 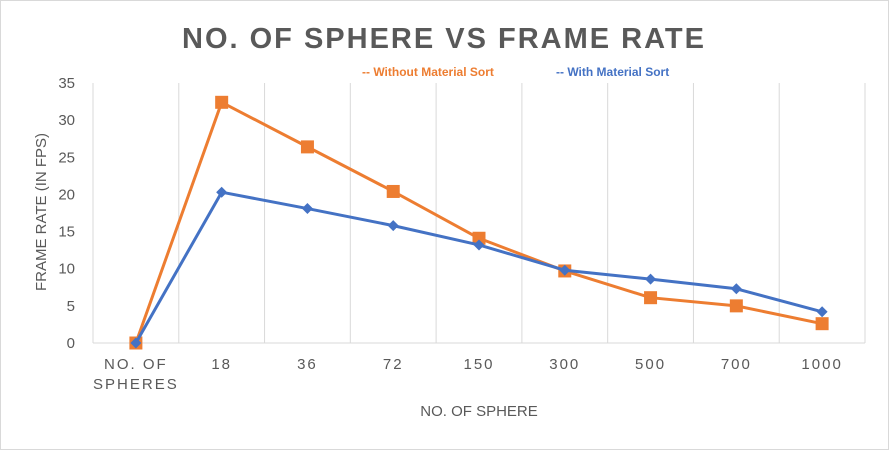 I want to click on y-tick-label: 15, so click(x=66, y=232).